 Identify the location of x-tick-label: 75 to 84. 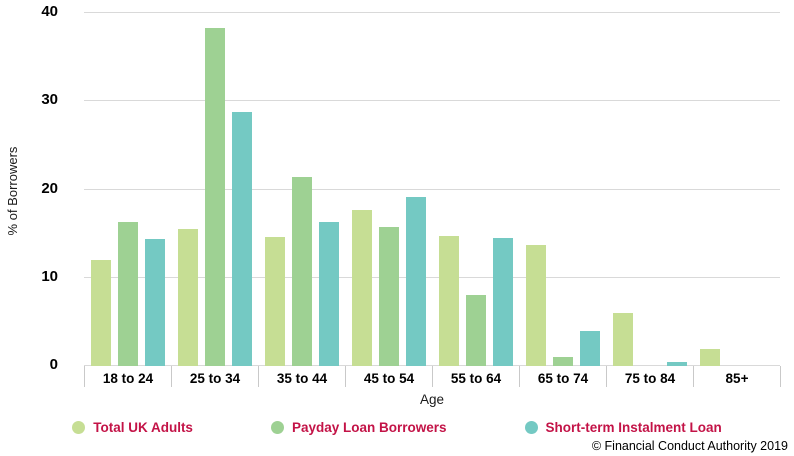
(650, 376).